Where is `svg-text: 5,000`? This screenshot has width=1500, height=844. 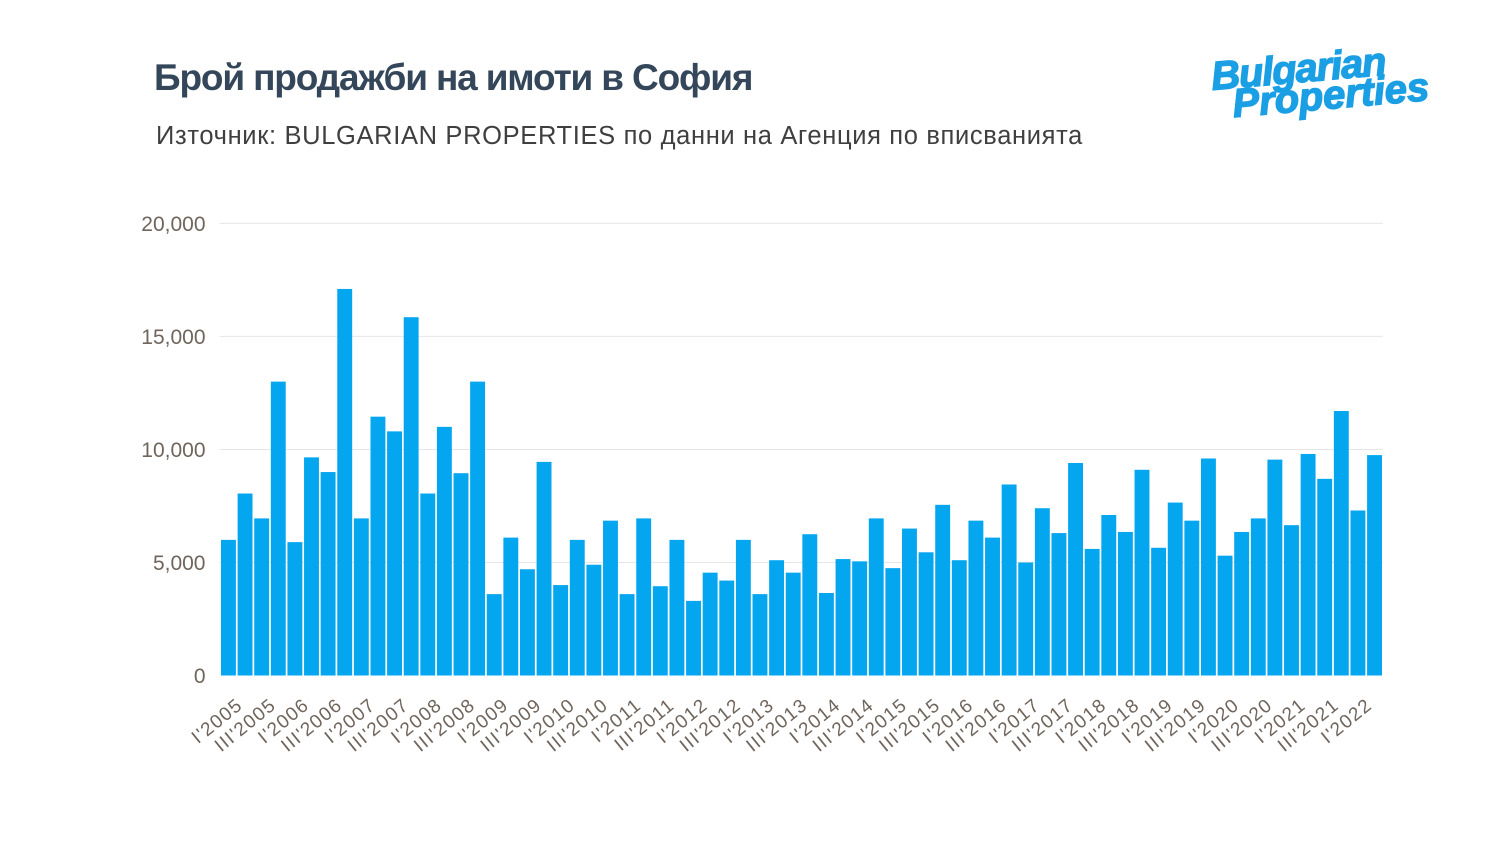
svg-text: 5,000 is located at coordinates (179, 563).